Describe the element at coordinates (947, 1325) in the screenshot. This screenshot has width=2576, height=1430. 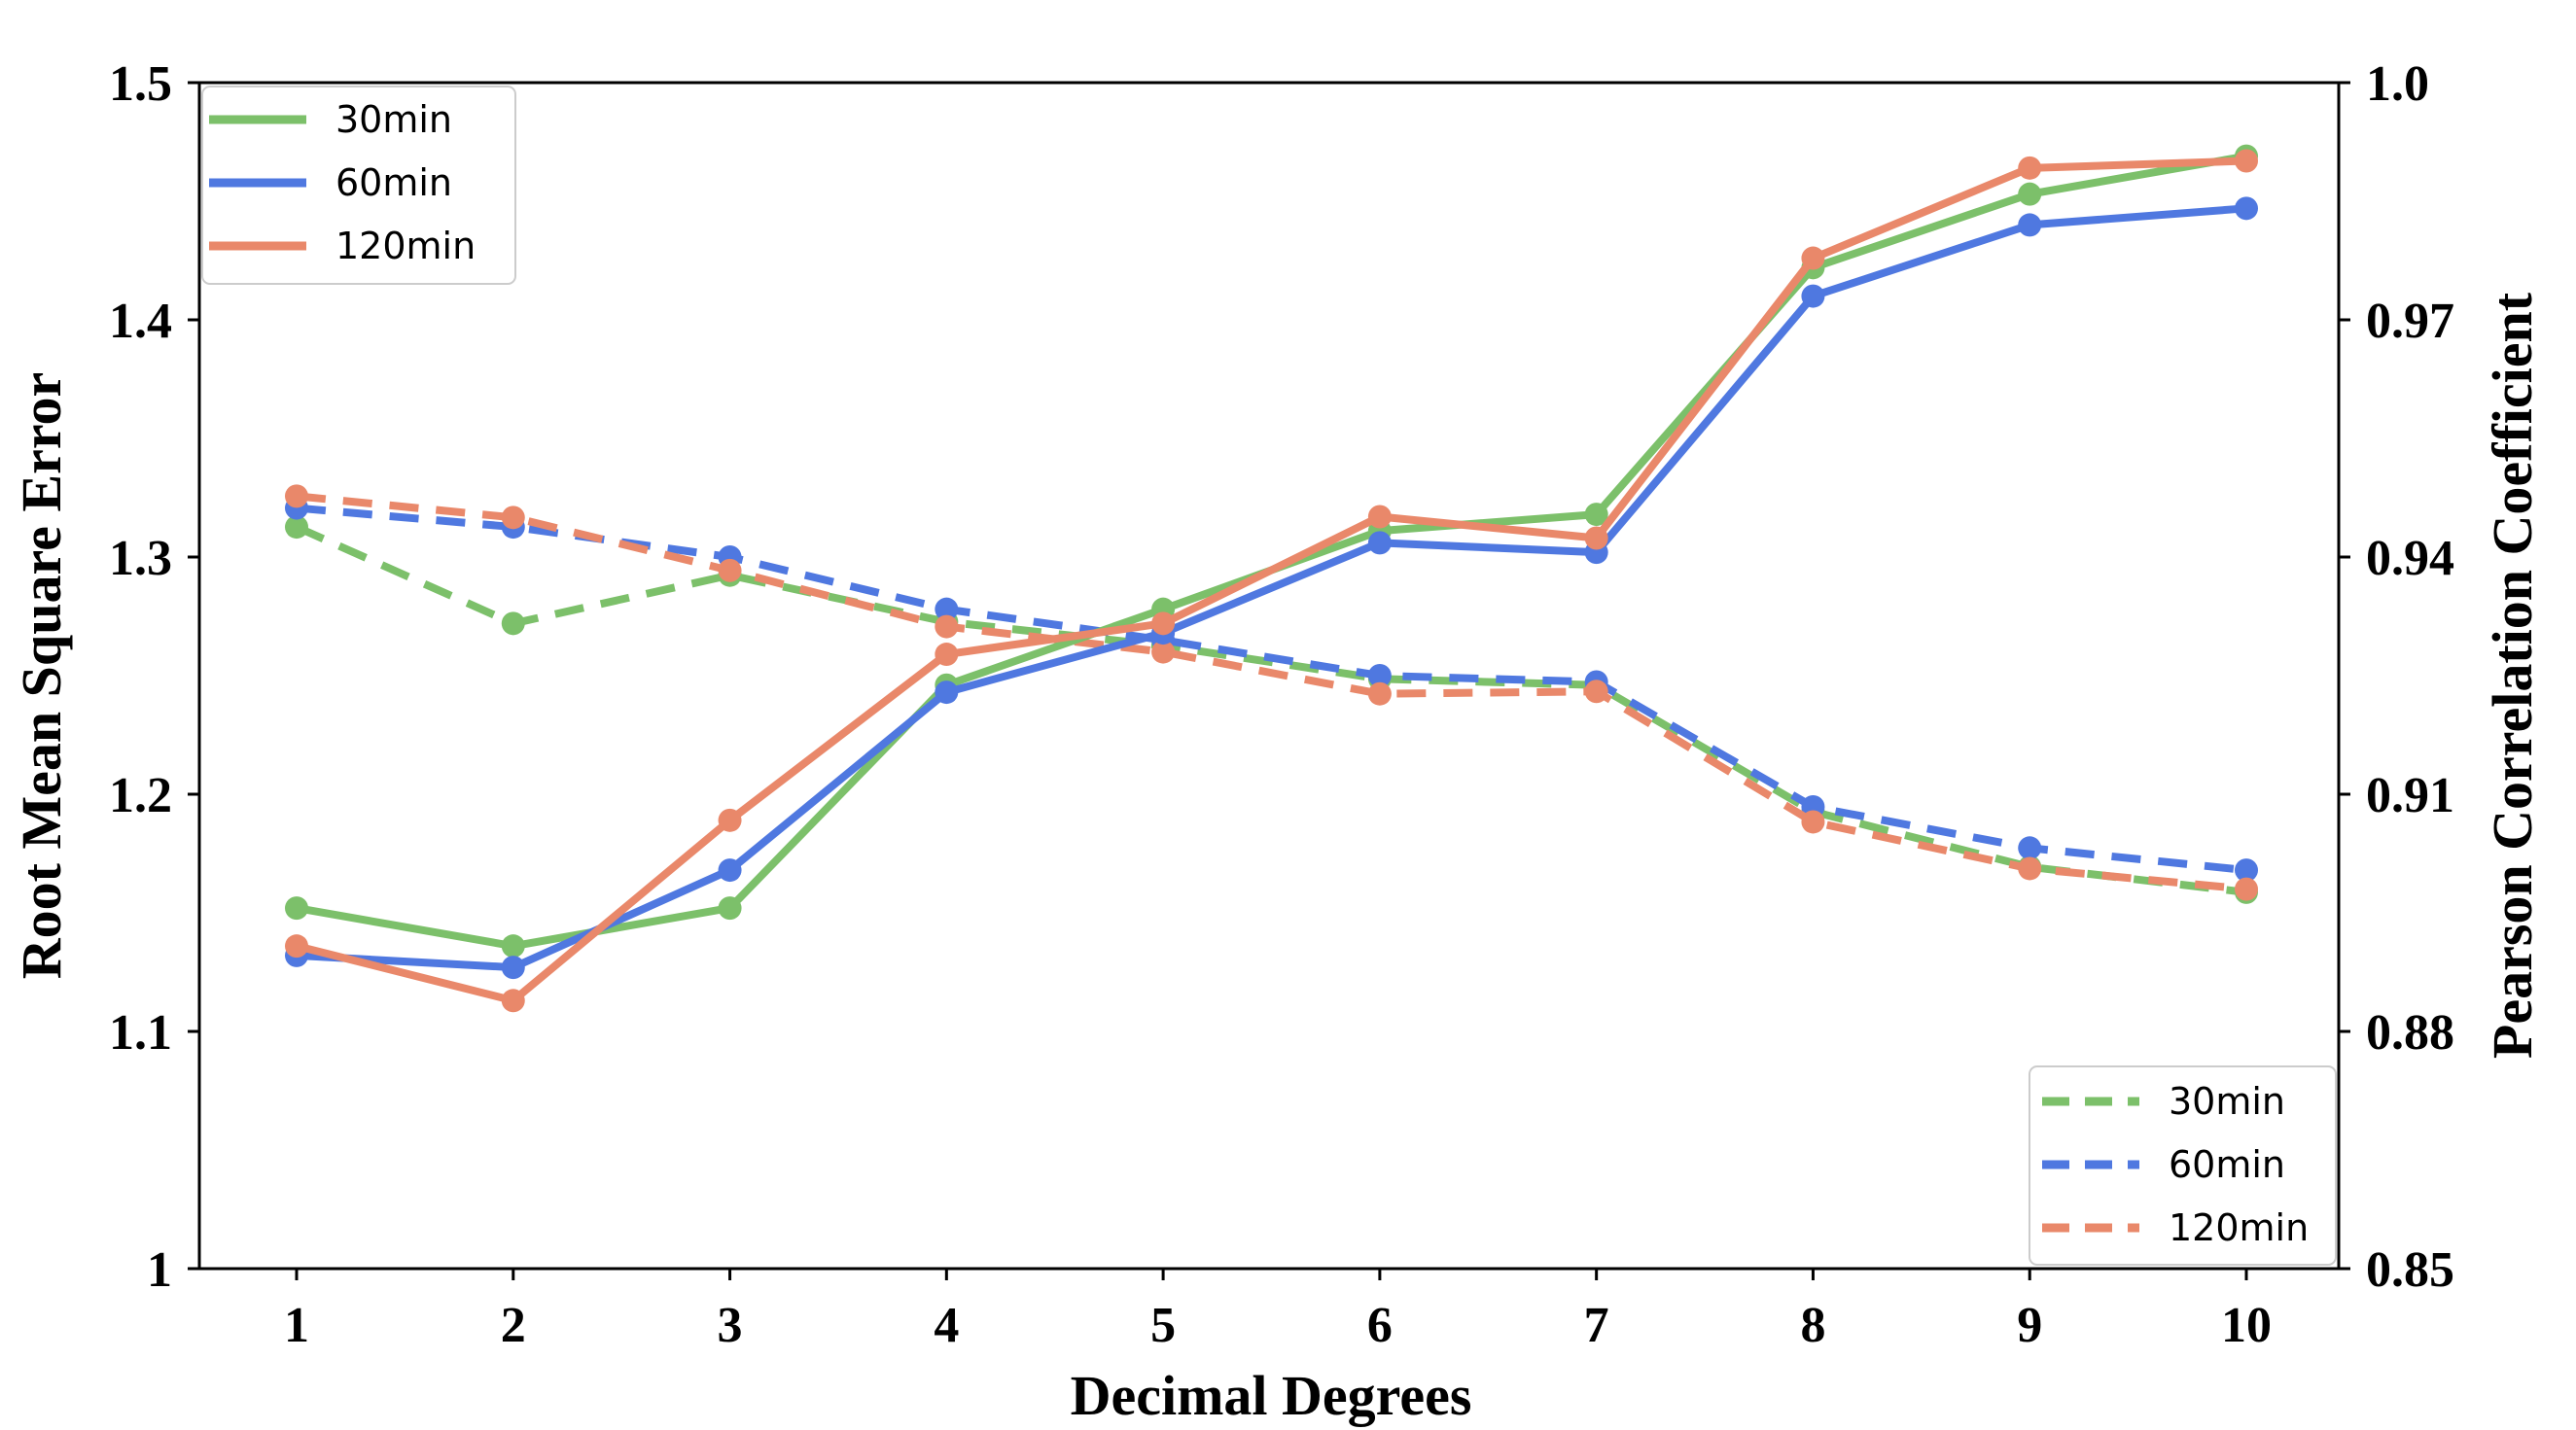
I see `x-tick-label: 4` at that location.